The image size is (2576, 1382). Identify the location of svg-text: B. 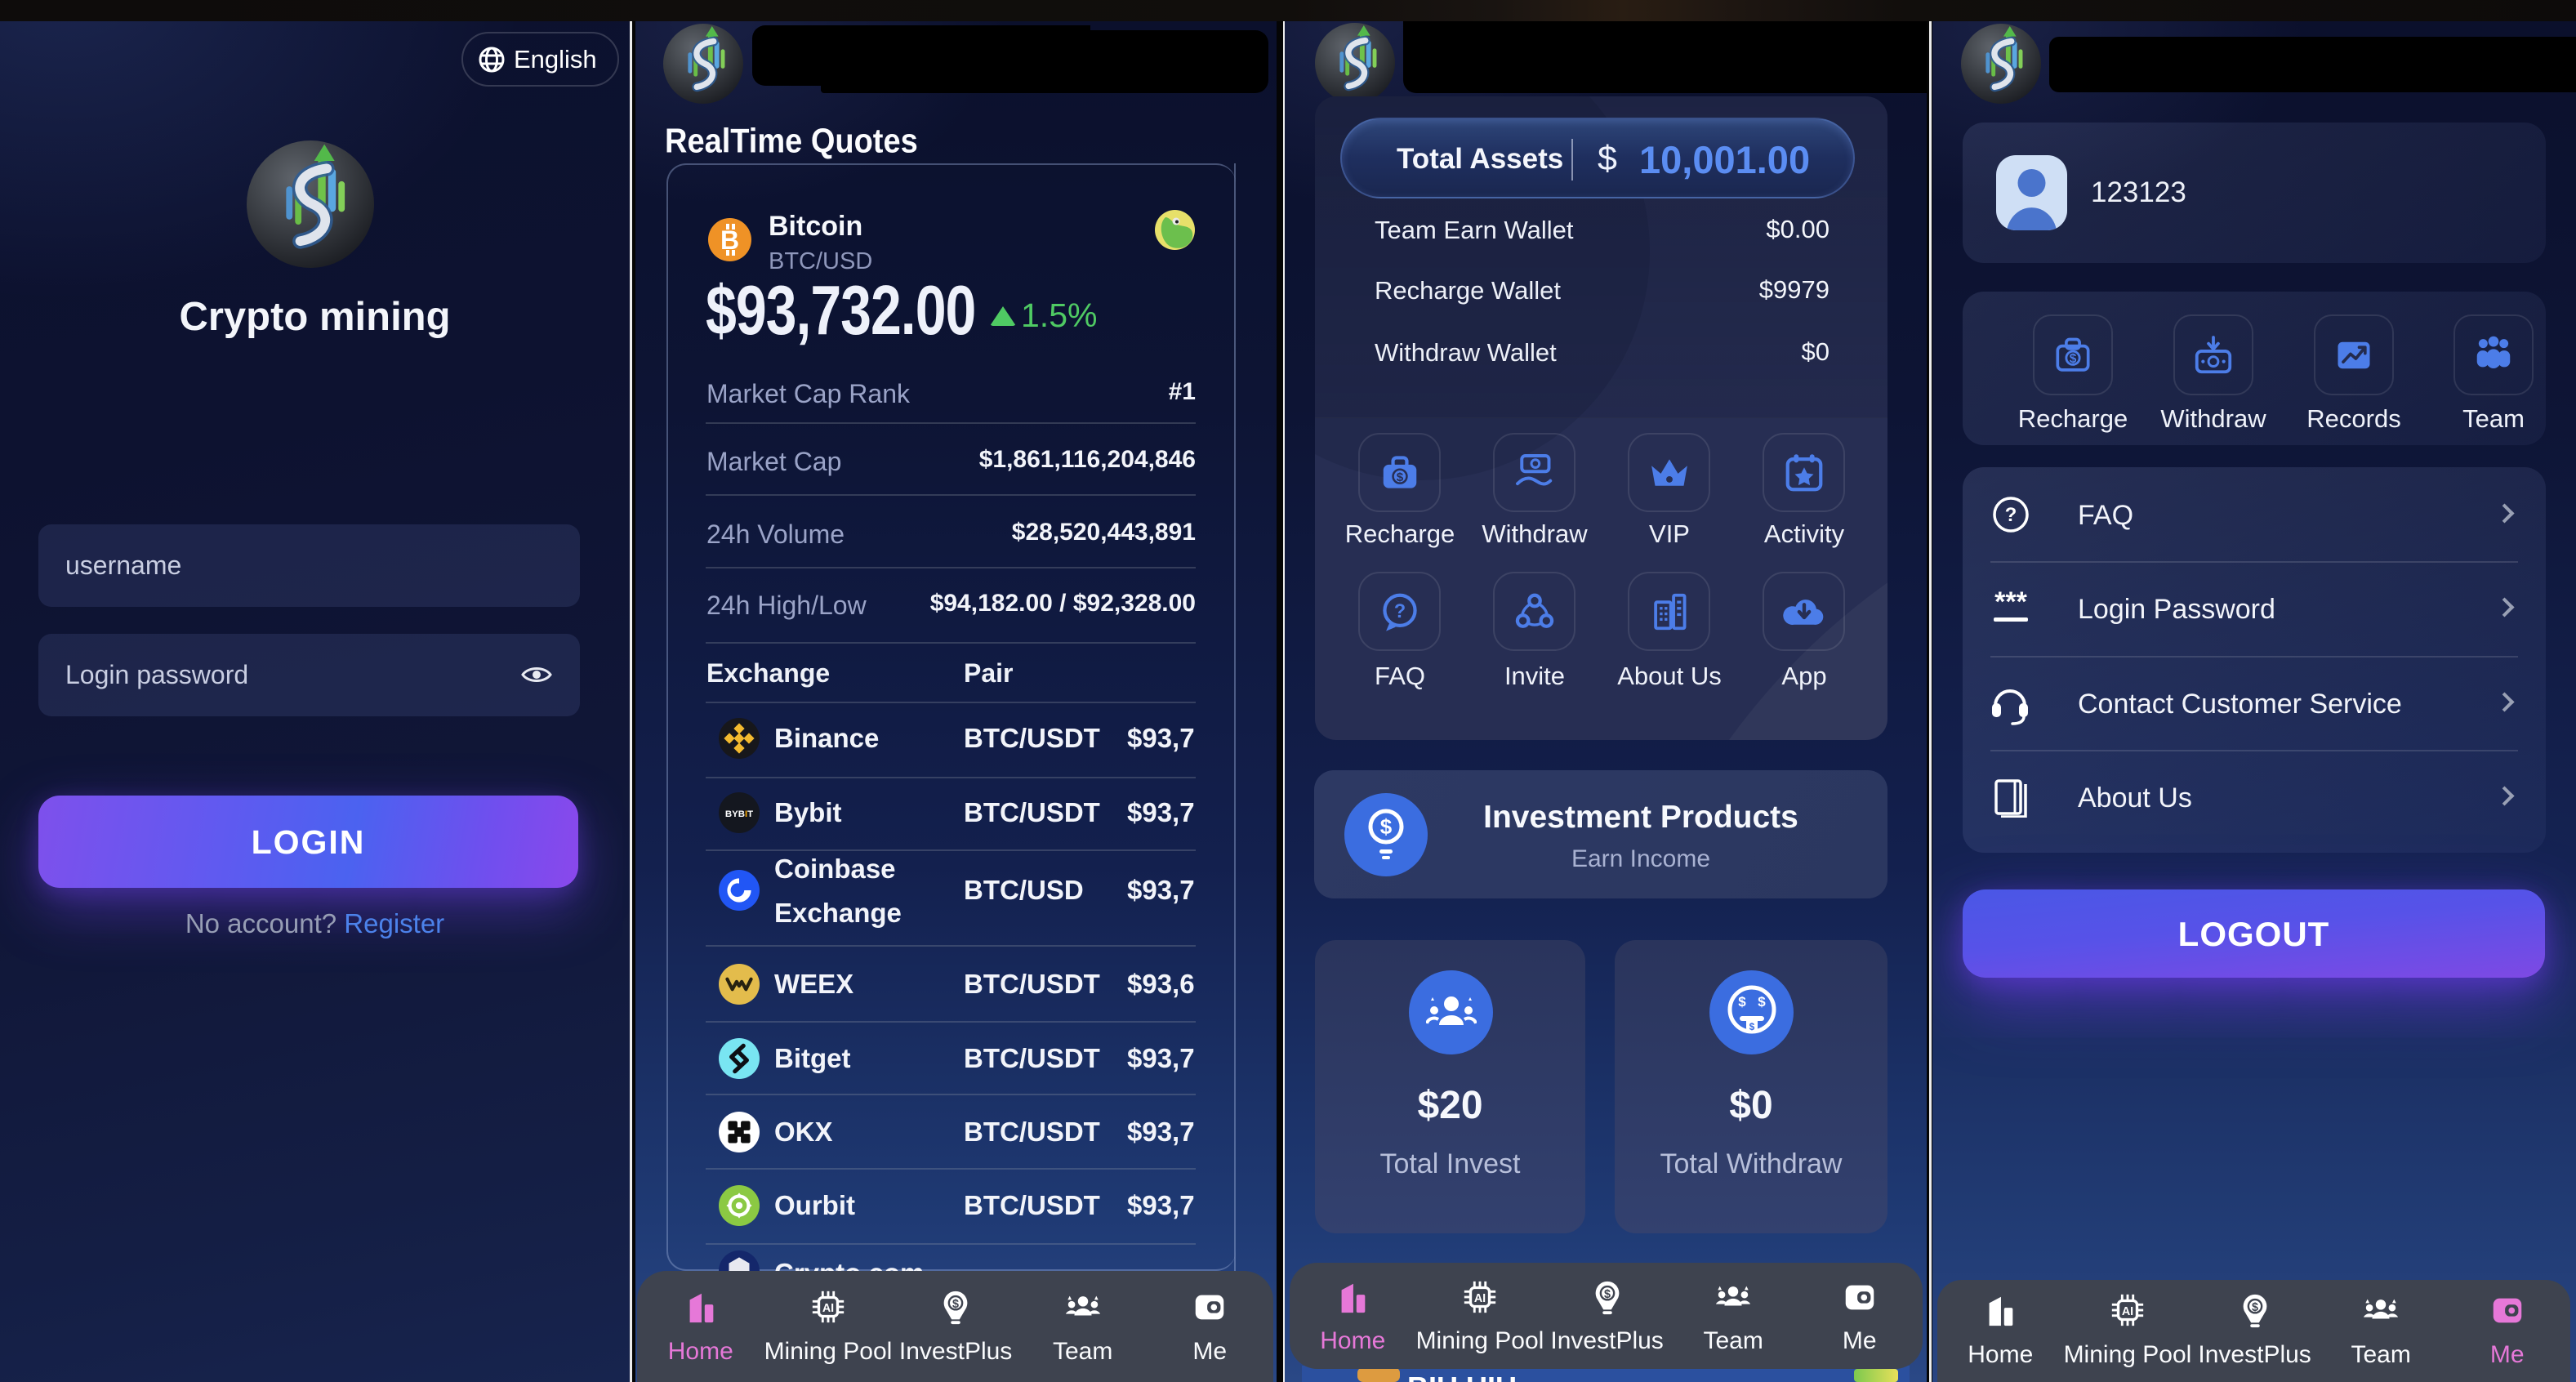
(729, 240).